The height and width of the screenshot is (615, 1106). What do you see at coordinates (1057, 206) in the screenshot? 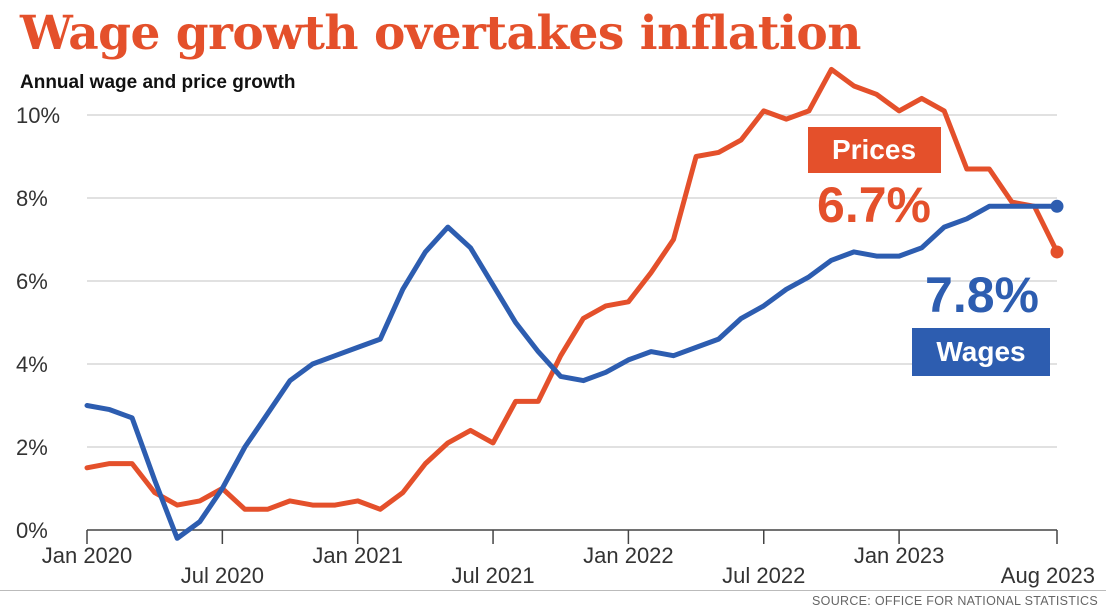
I see `wages-end-point` at bounding box center [1057, 206].